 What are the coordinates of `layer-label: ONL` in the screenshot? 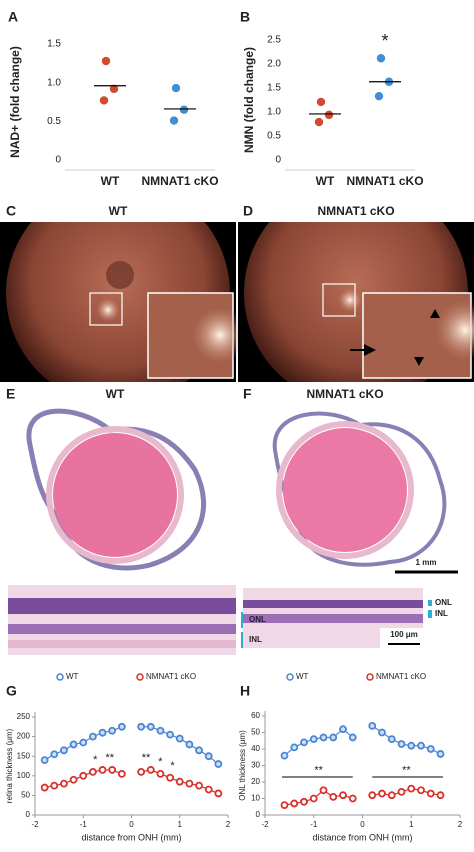 It's located at (257, 619).